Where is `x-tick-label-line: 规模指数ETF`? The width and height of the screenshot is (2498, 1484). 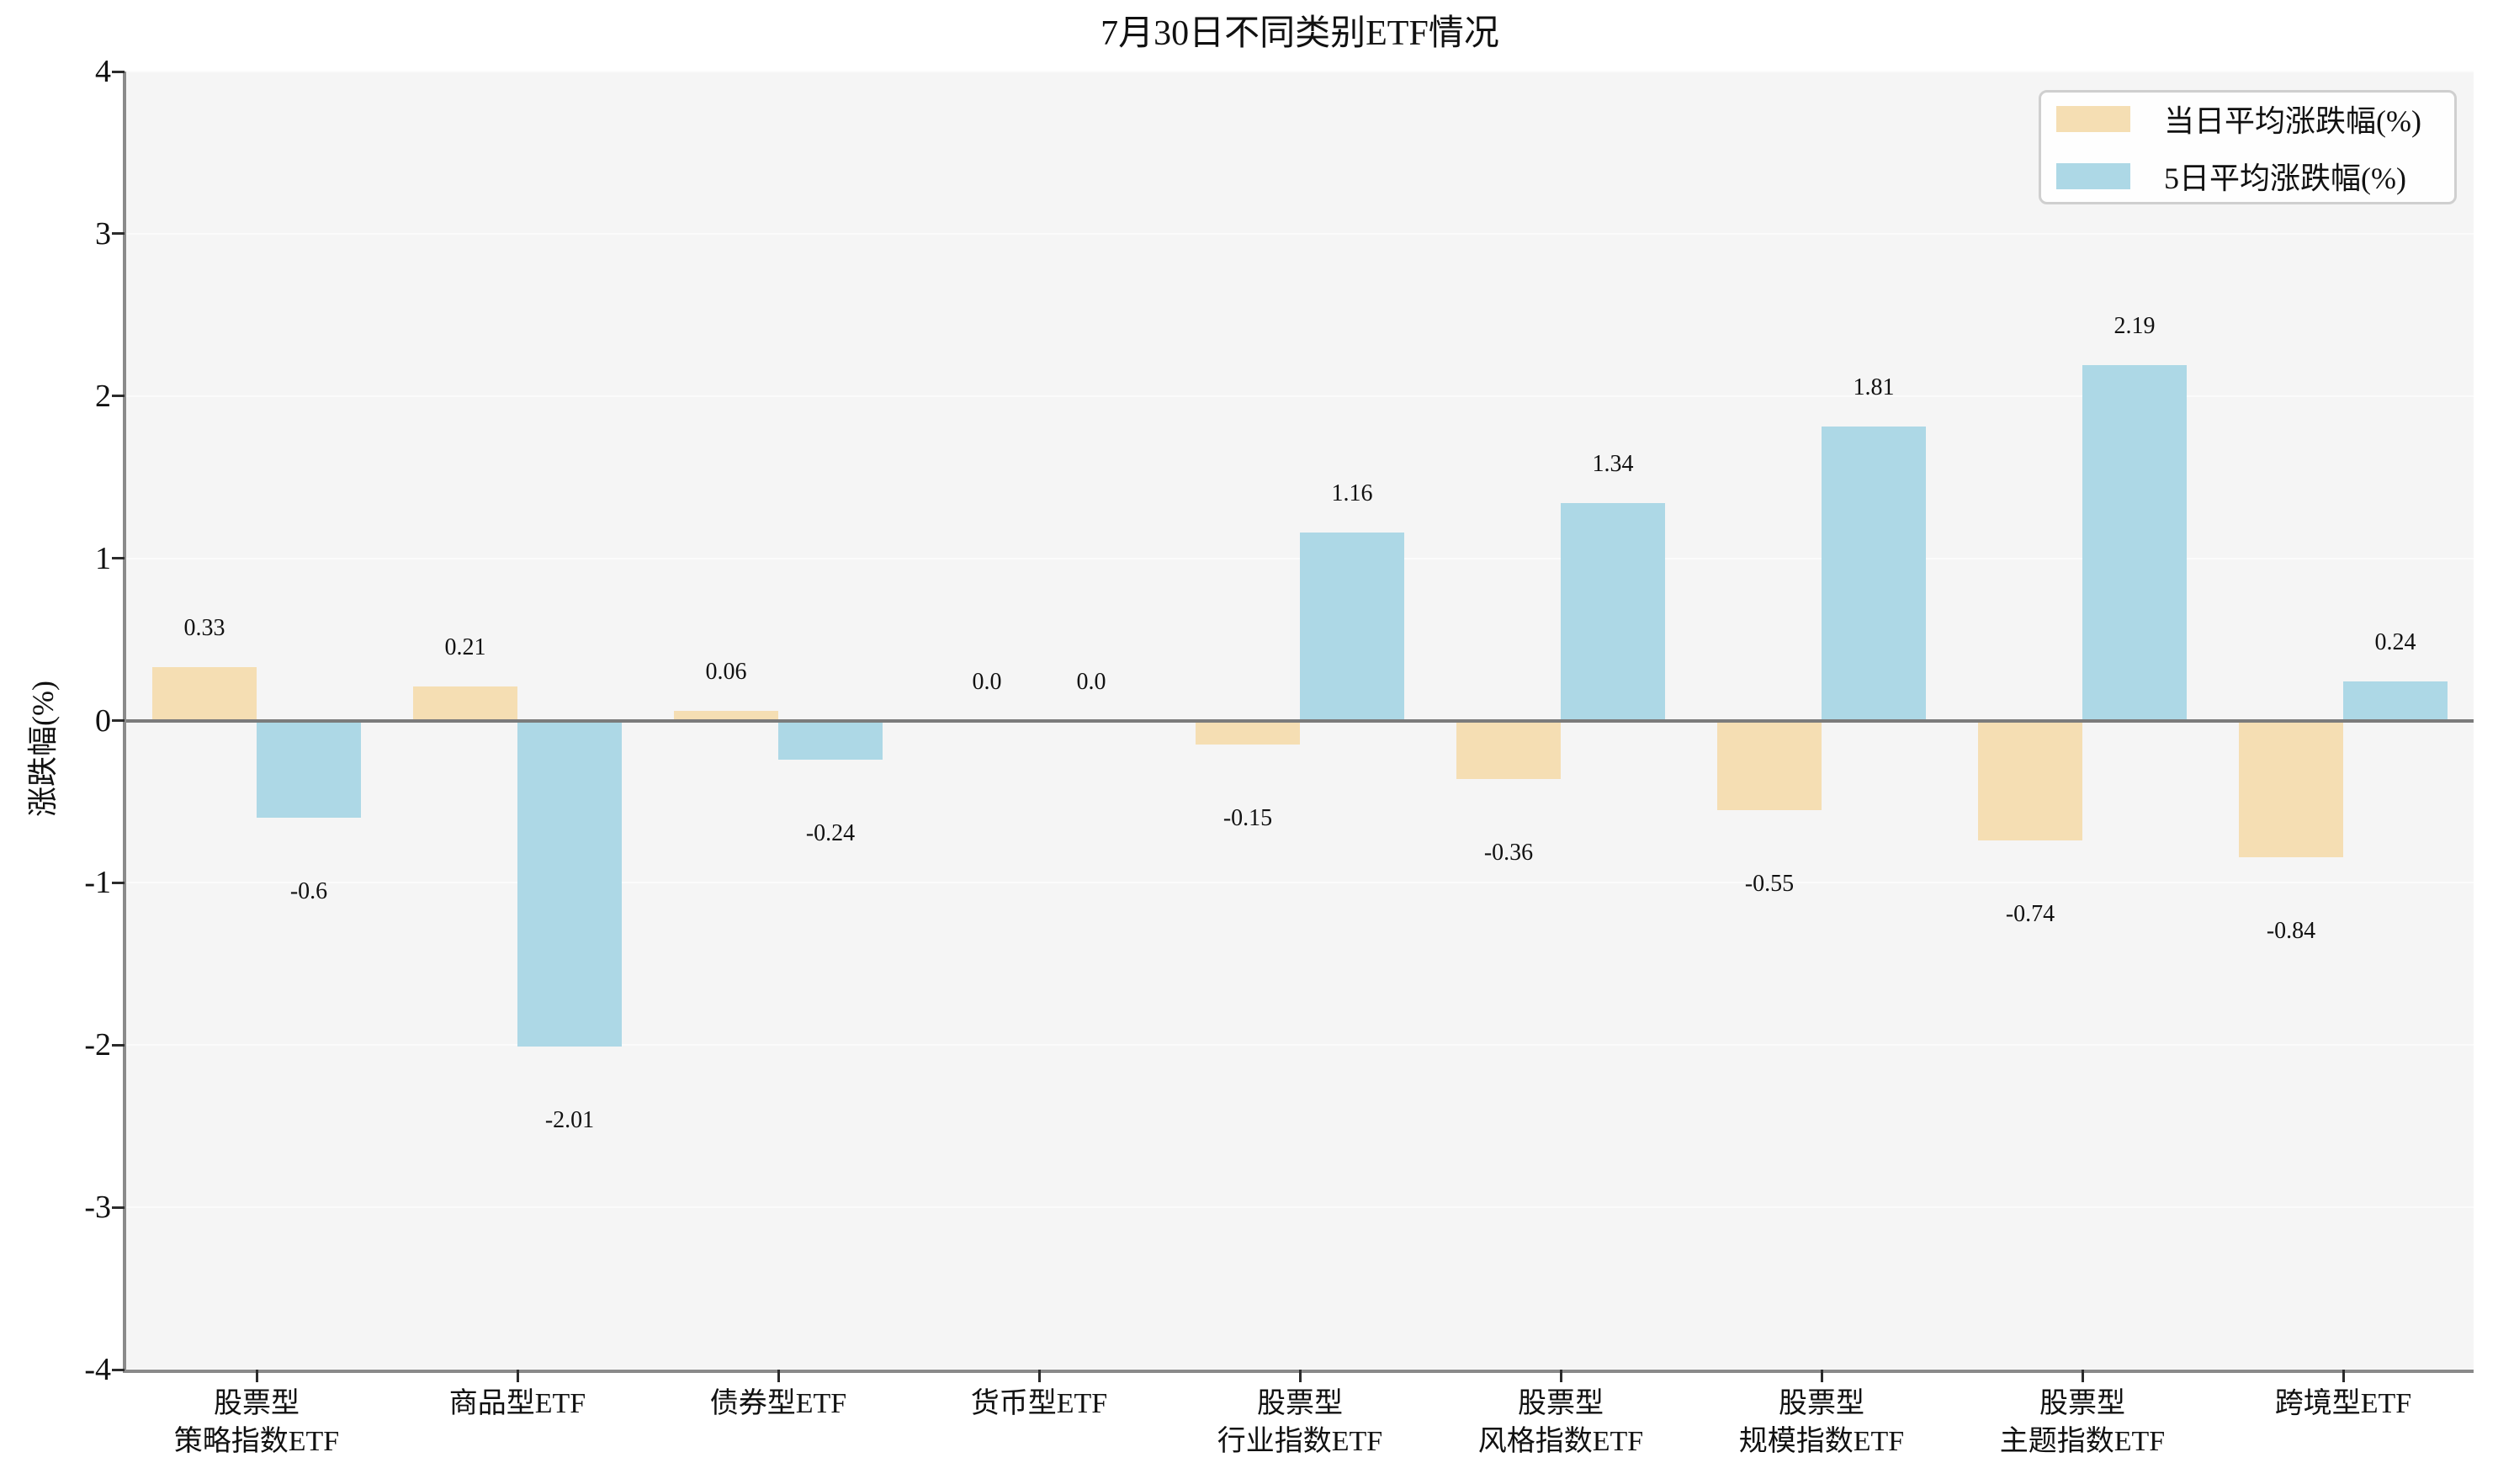 x-tick-label-line: 规模指数ETF is located at coordinates (1822, 1441).